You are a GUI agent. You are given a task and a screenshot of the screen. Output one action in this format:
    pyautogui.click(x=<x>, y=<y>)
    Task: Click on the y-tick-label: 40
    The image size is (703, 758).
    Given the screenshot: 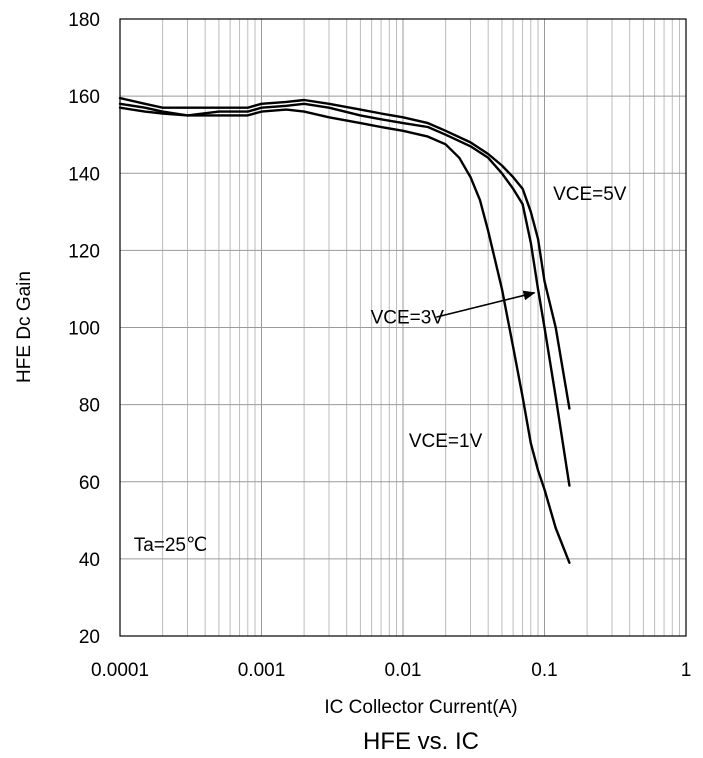 What is the action you would take?
    pyautogui.click(x=89, y=560)
    